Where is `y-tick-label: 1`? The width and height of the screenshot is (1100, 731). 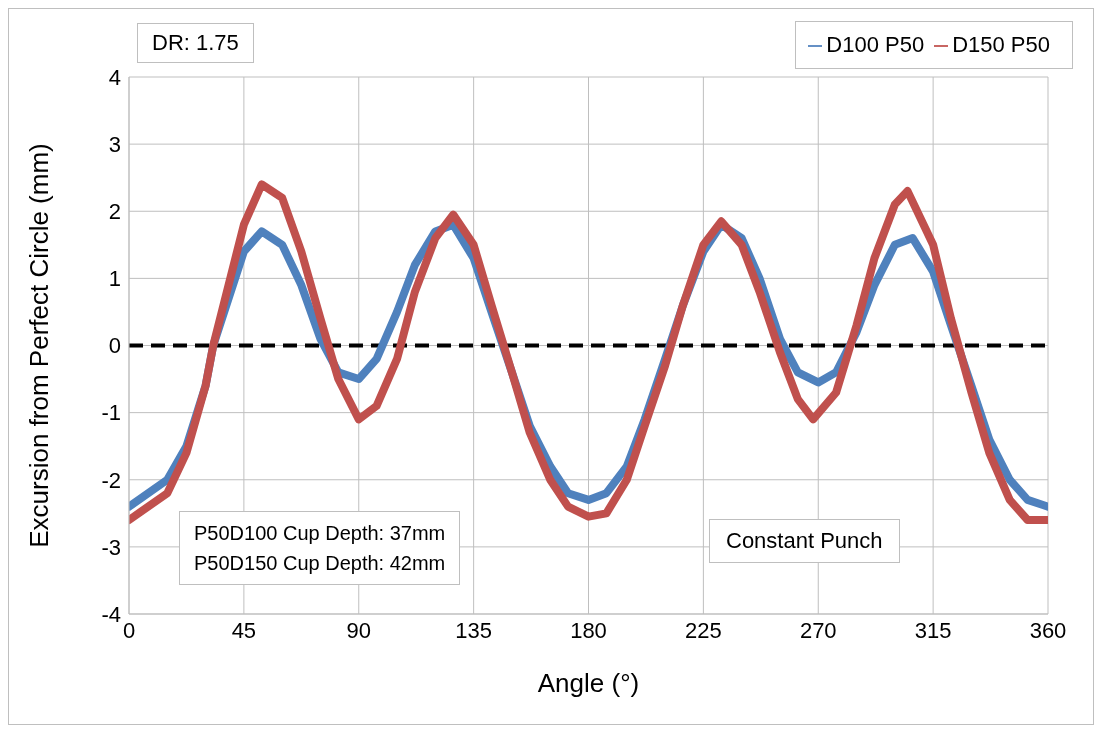
y-tick-label: 1 is located at coordinates (114, 279).